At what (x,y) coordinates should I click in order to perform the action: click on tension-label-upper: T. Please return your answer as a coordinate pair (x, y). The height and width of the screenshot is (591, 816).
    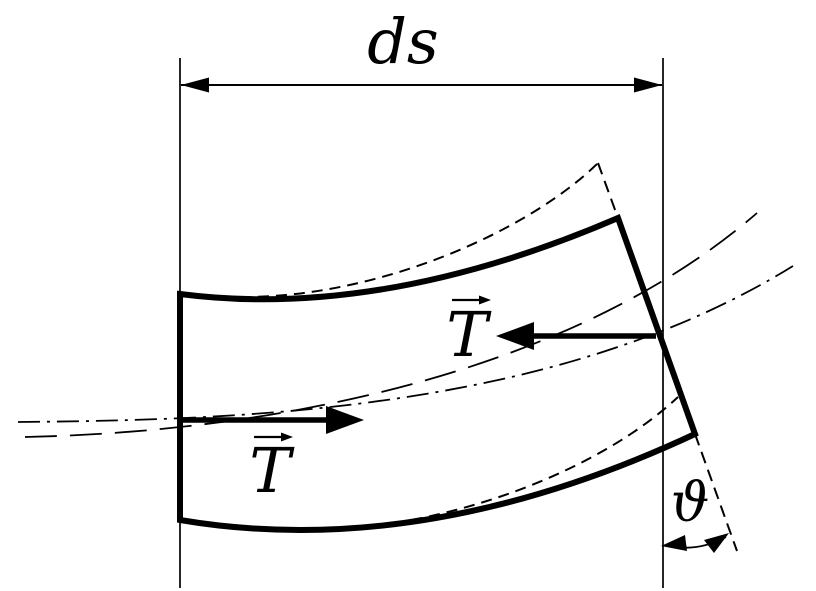
    Looking at the image, I should click on (469, 334).